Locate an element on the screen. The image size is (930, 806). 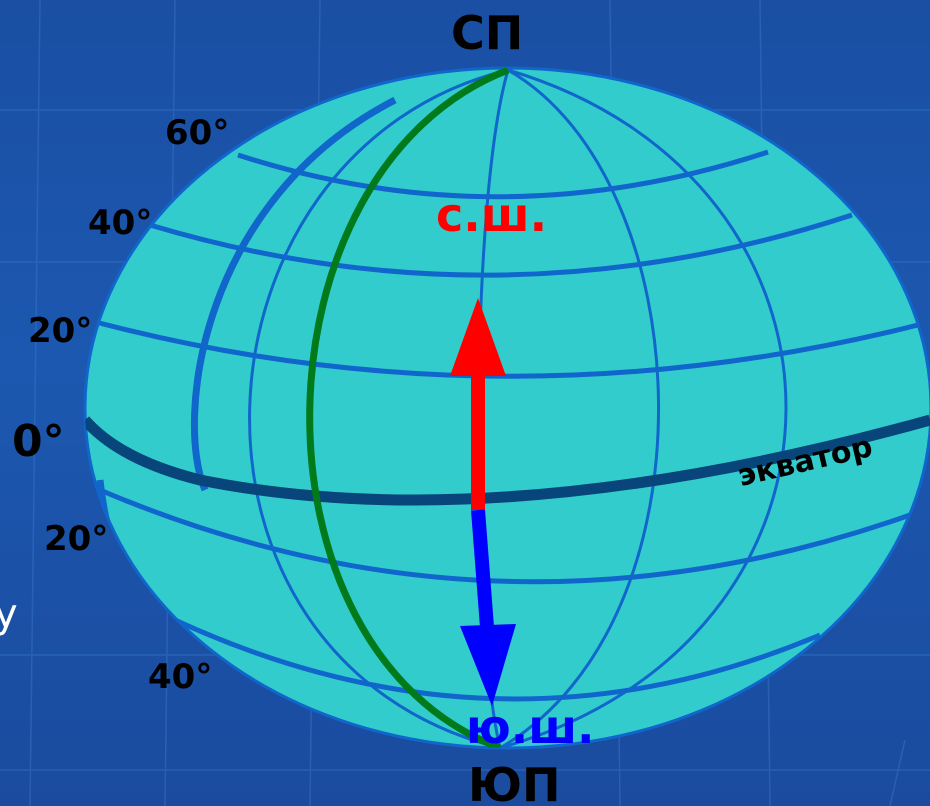
equator-line is located at coordinates (507, 460).